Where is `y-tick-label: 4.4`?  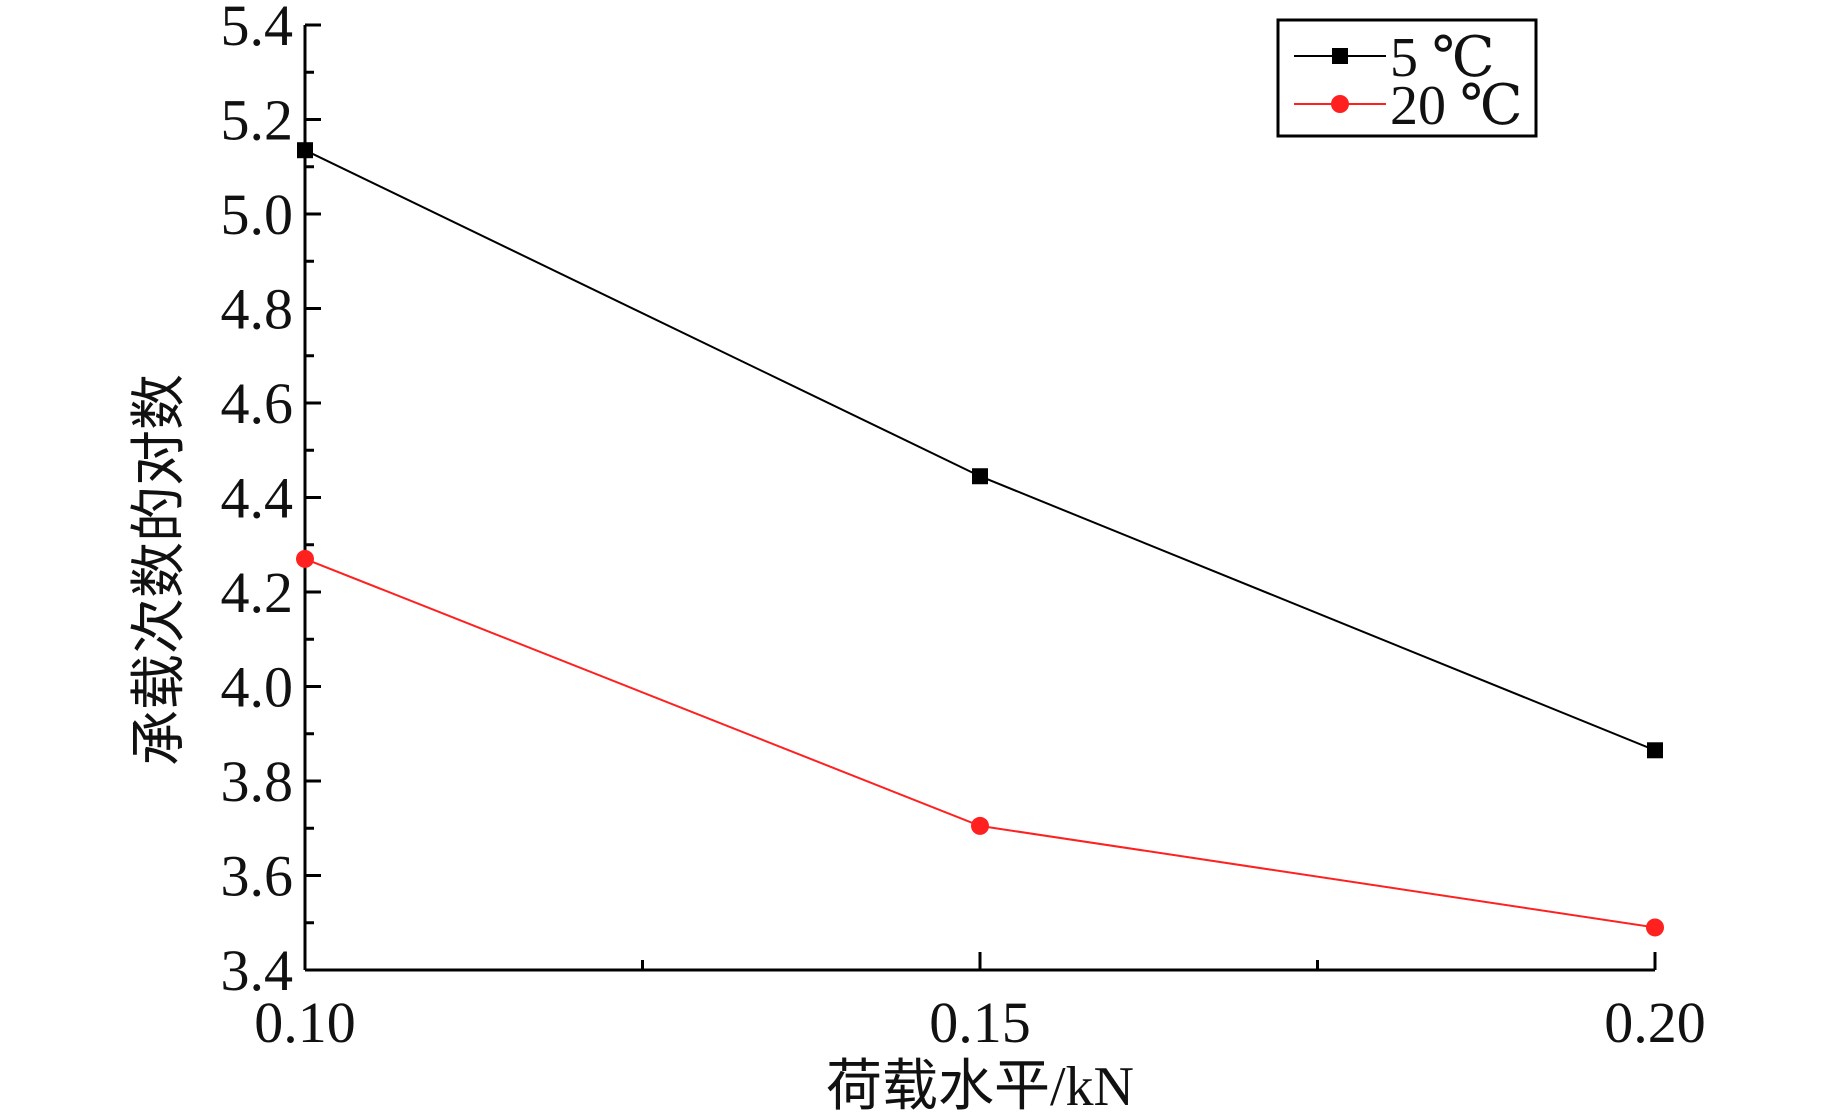 y-tick-label: 4.4 is located at coordinates (257, 498).